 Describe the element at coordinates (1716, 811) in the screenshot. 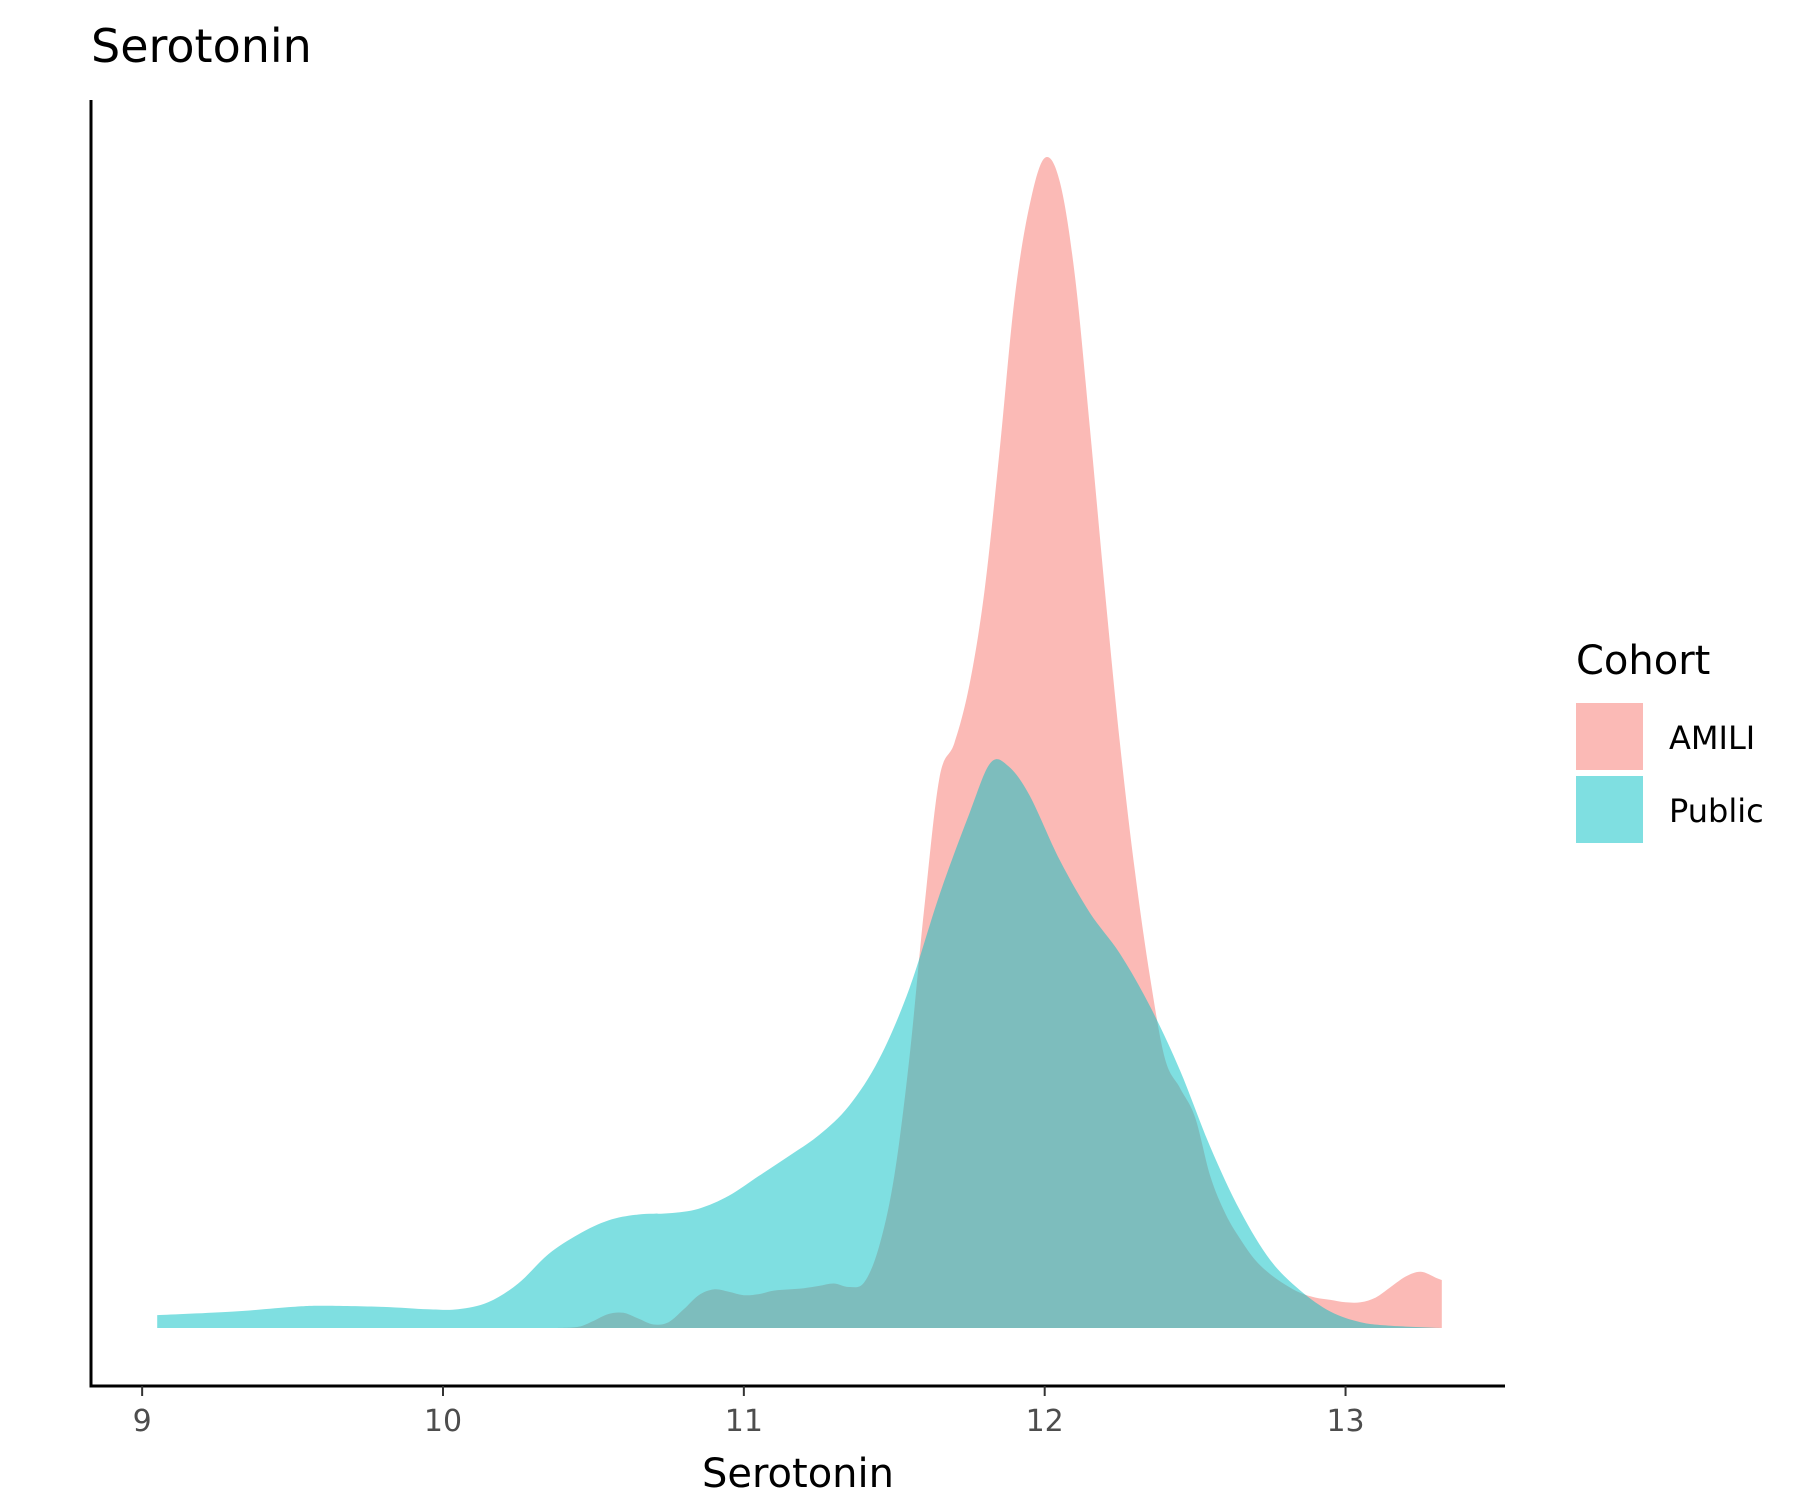

I see `legend-label-public: Public` at that location.